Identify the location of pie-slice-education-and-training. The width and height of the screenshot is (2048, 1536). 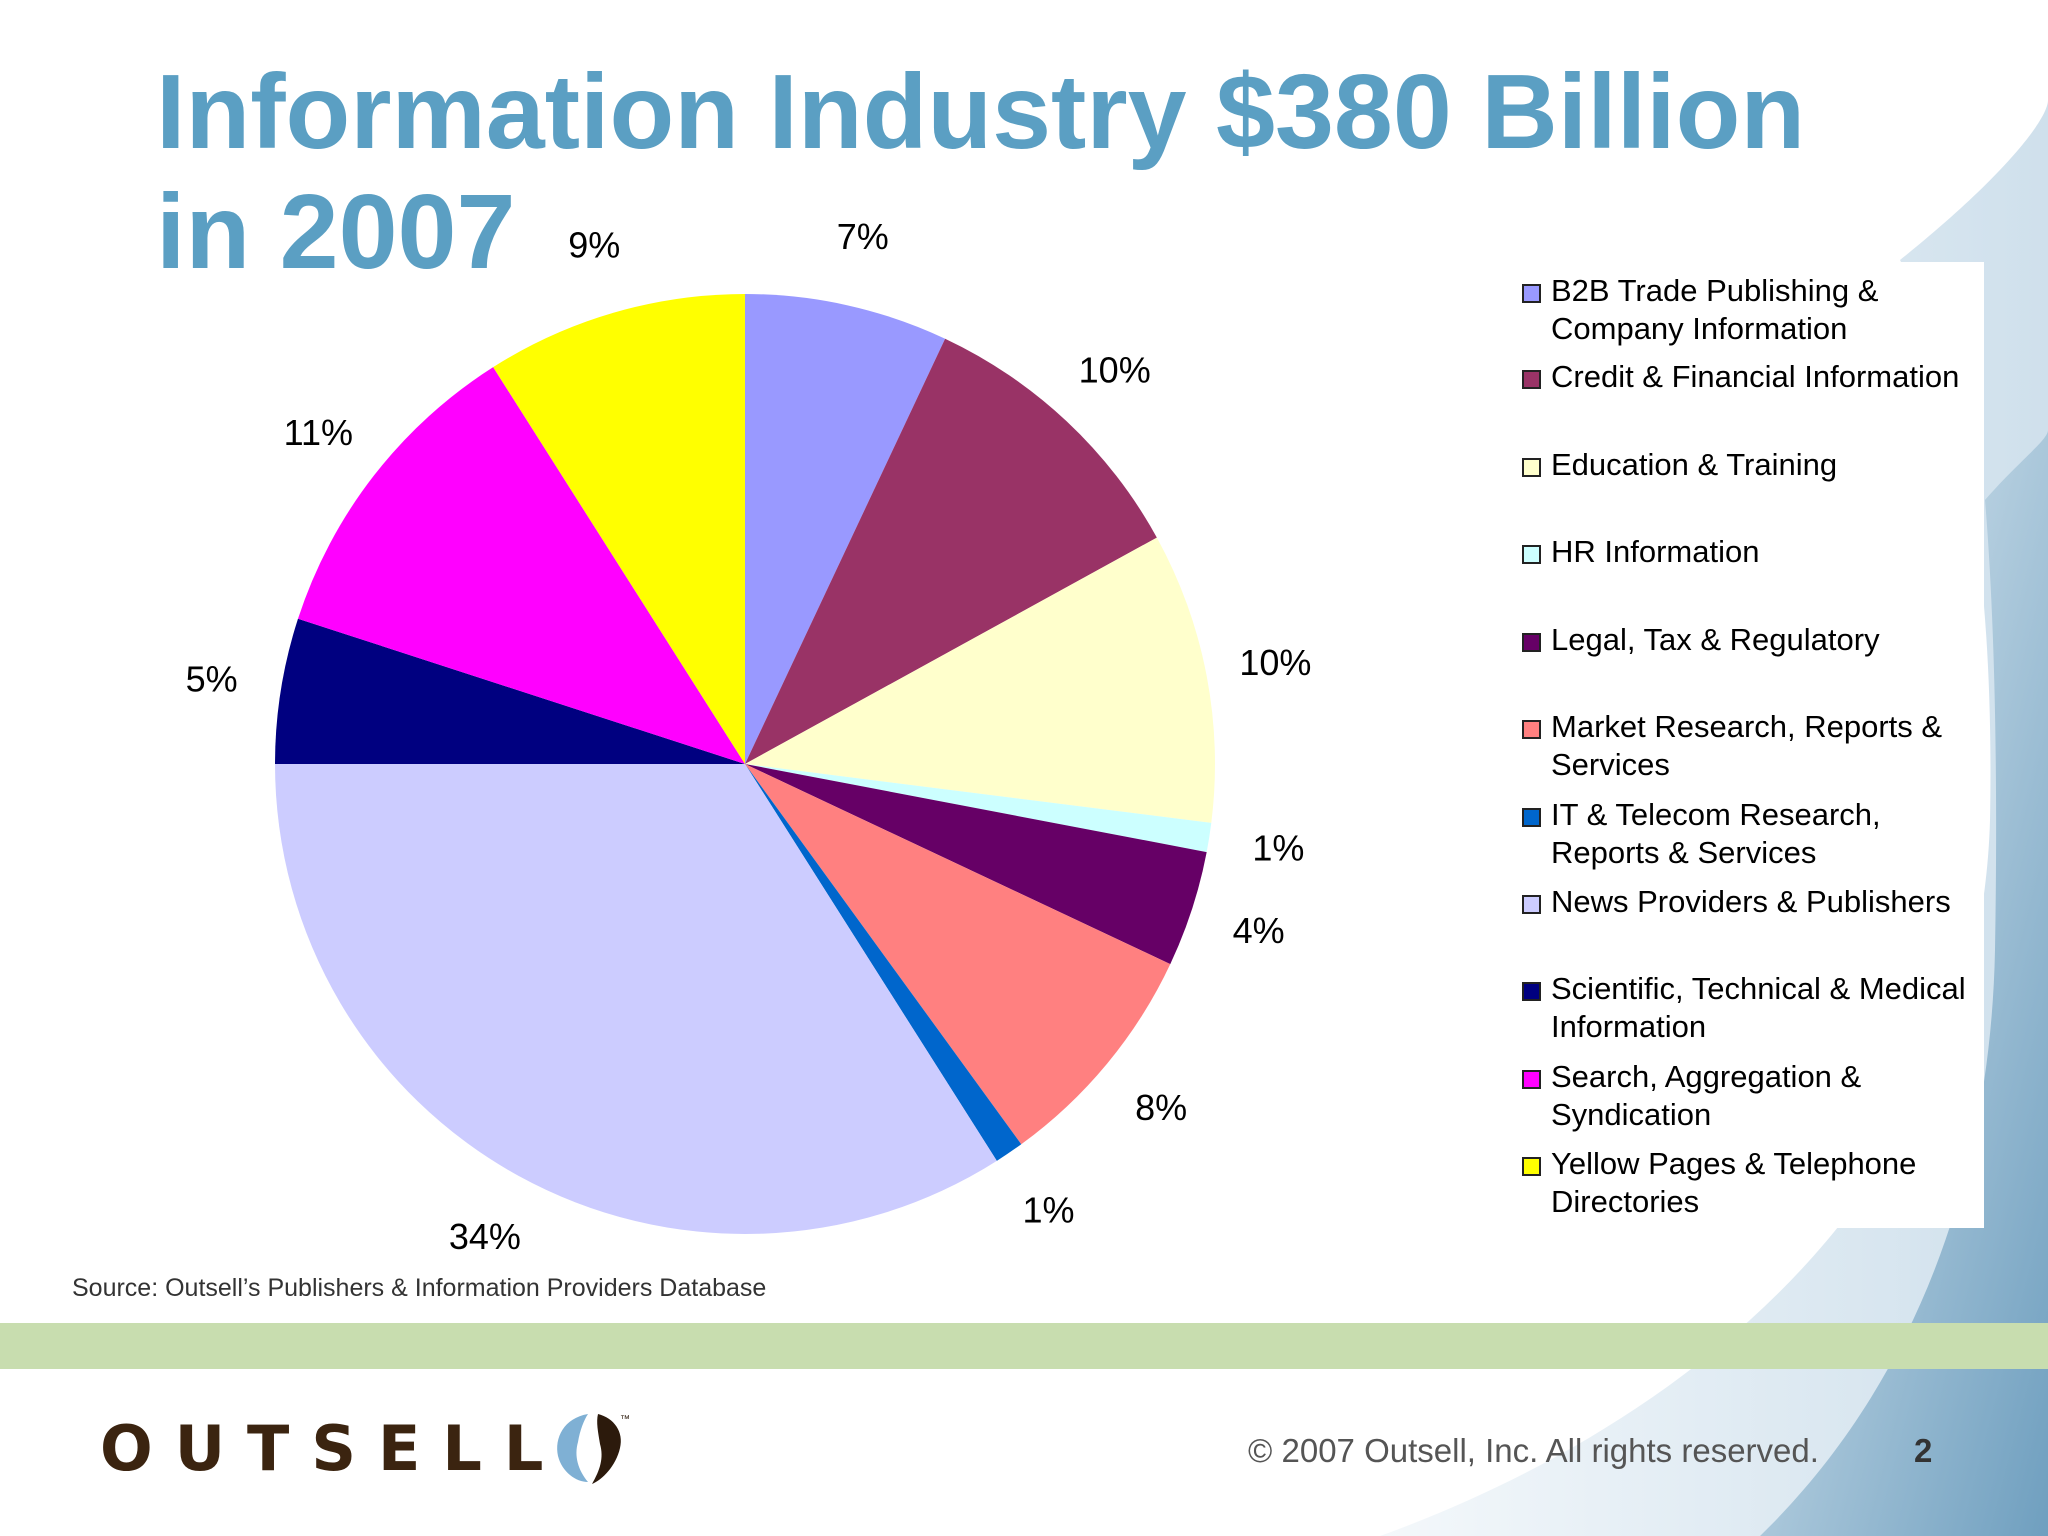
(980, 680).